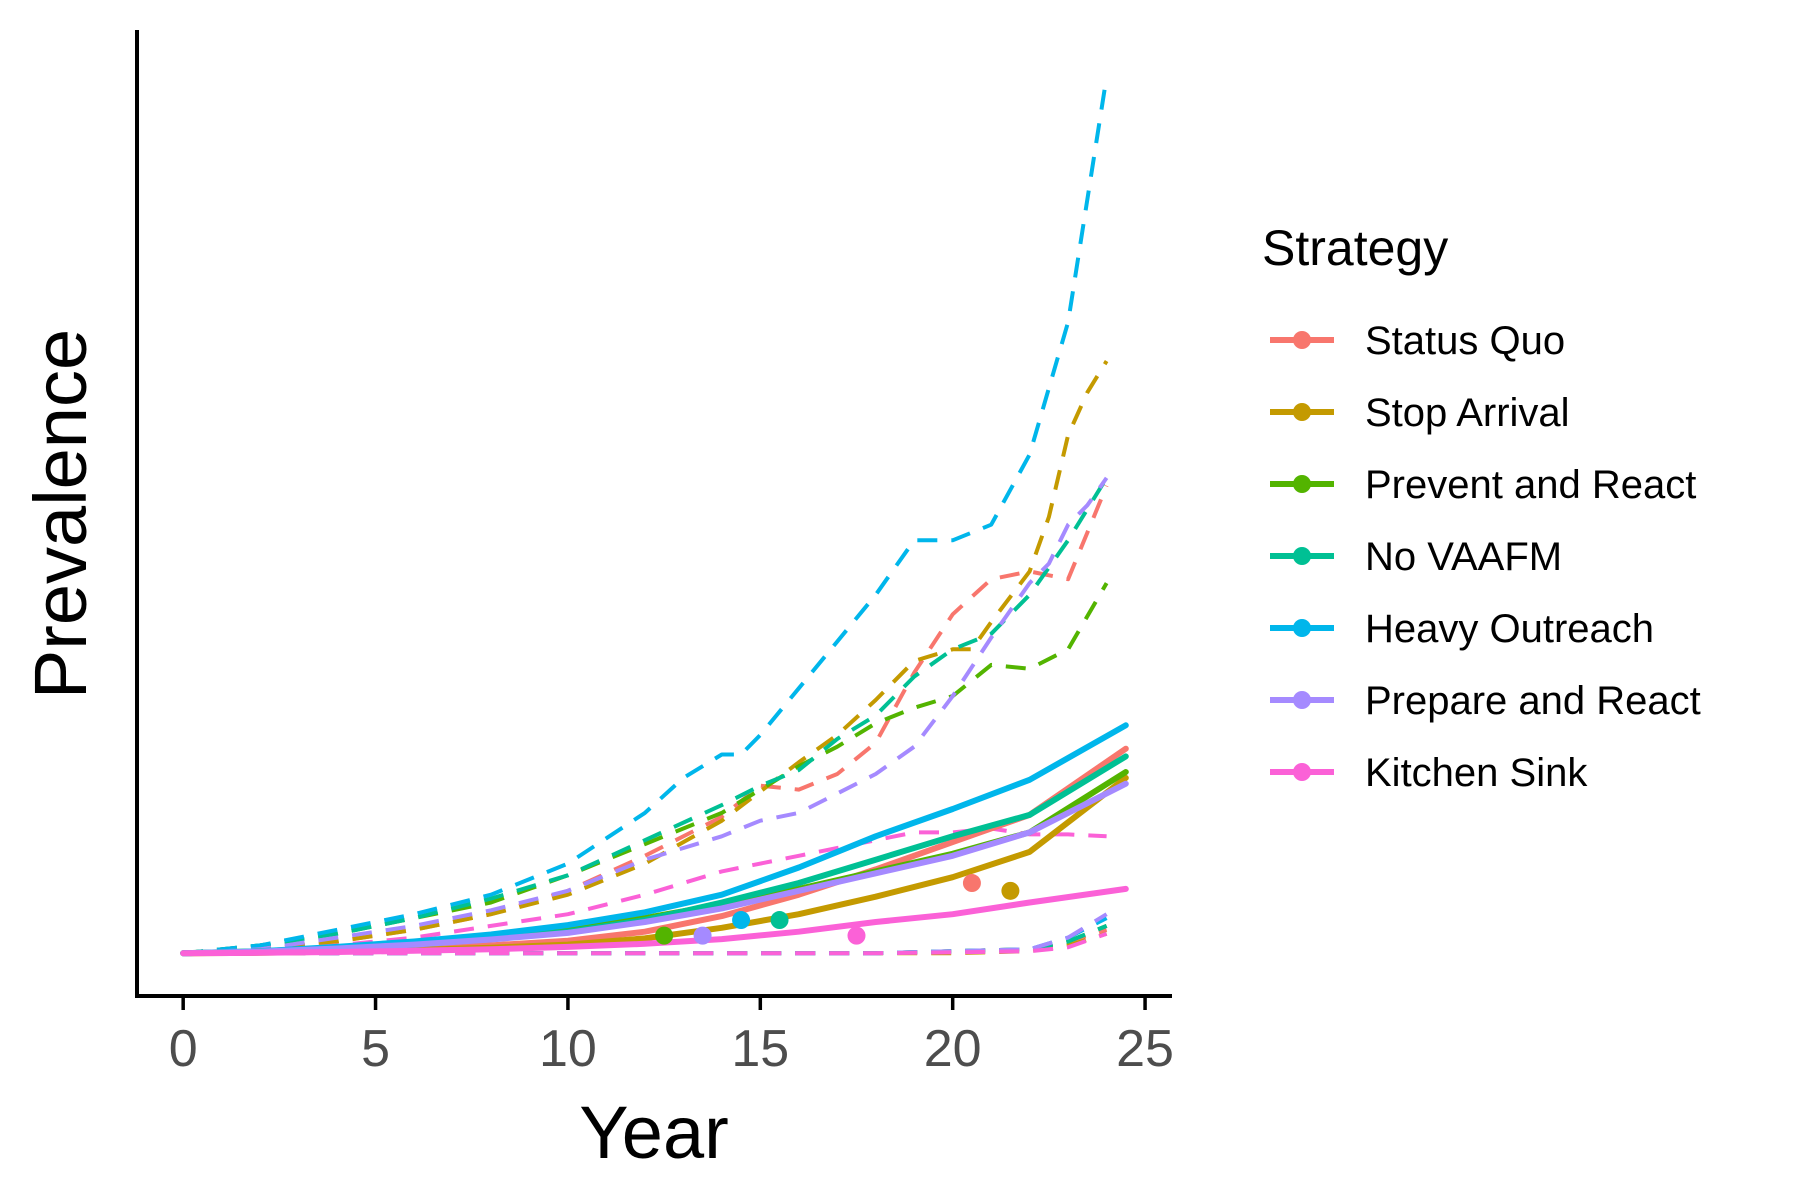 This screenshot has width=1800, height=1200. What do you see at coordinates (568, 1049) in the screenshot?
I see `x-tick-label: 10` at bounding box center [568, 1049].